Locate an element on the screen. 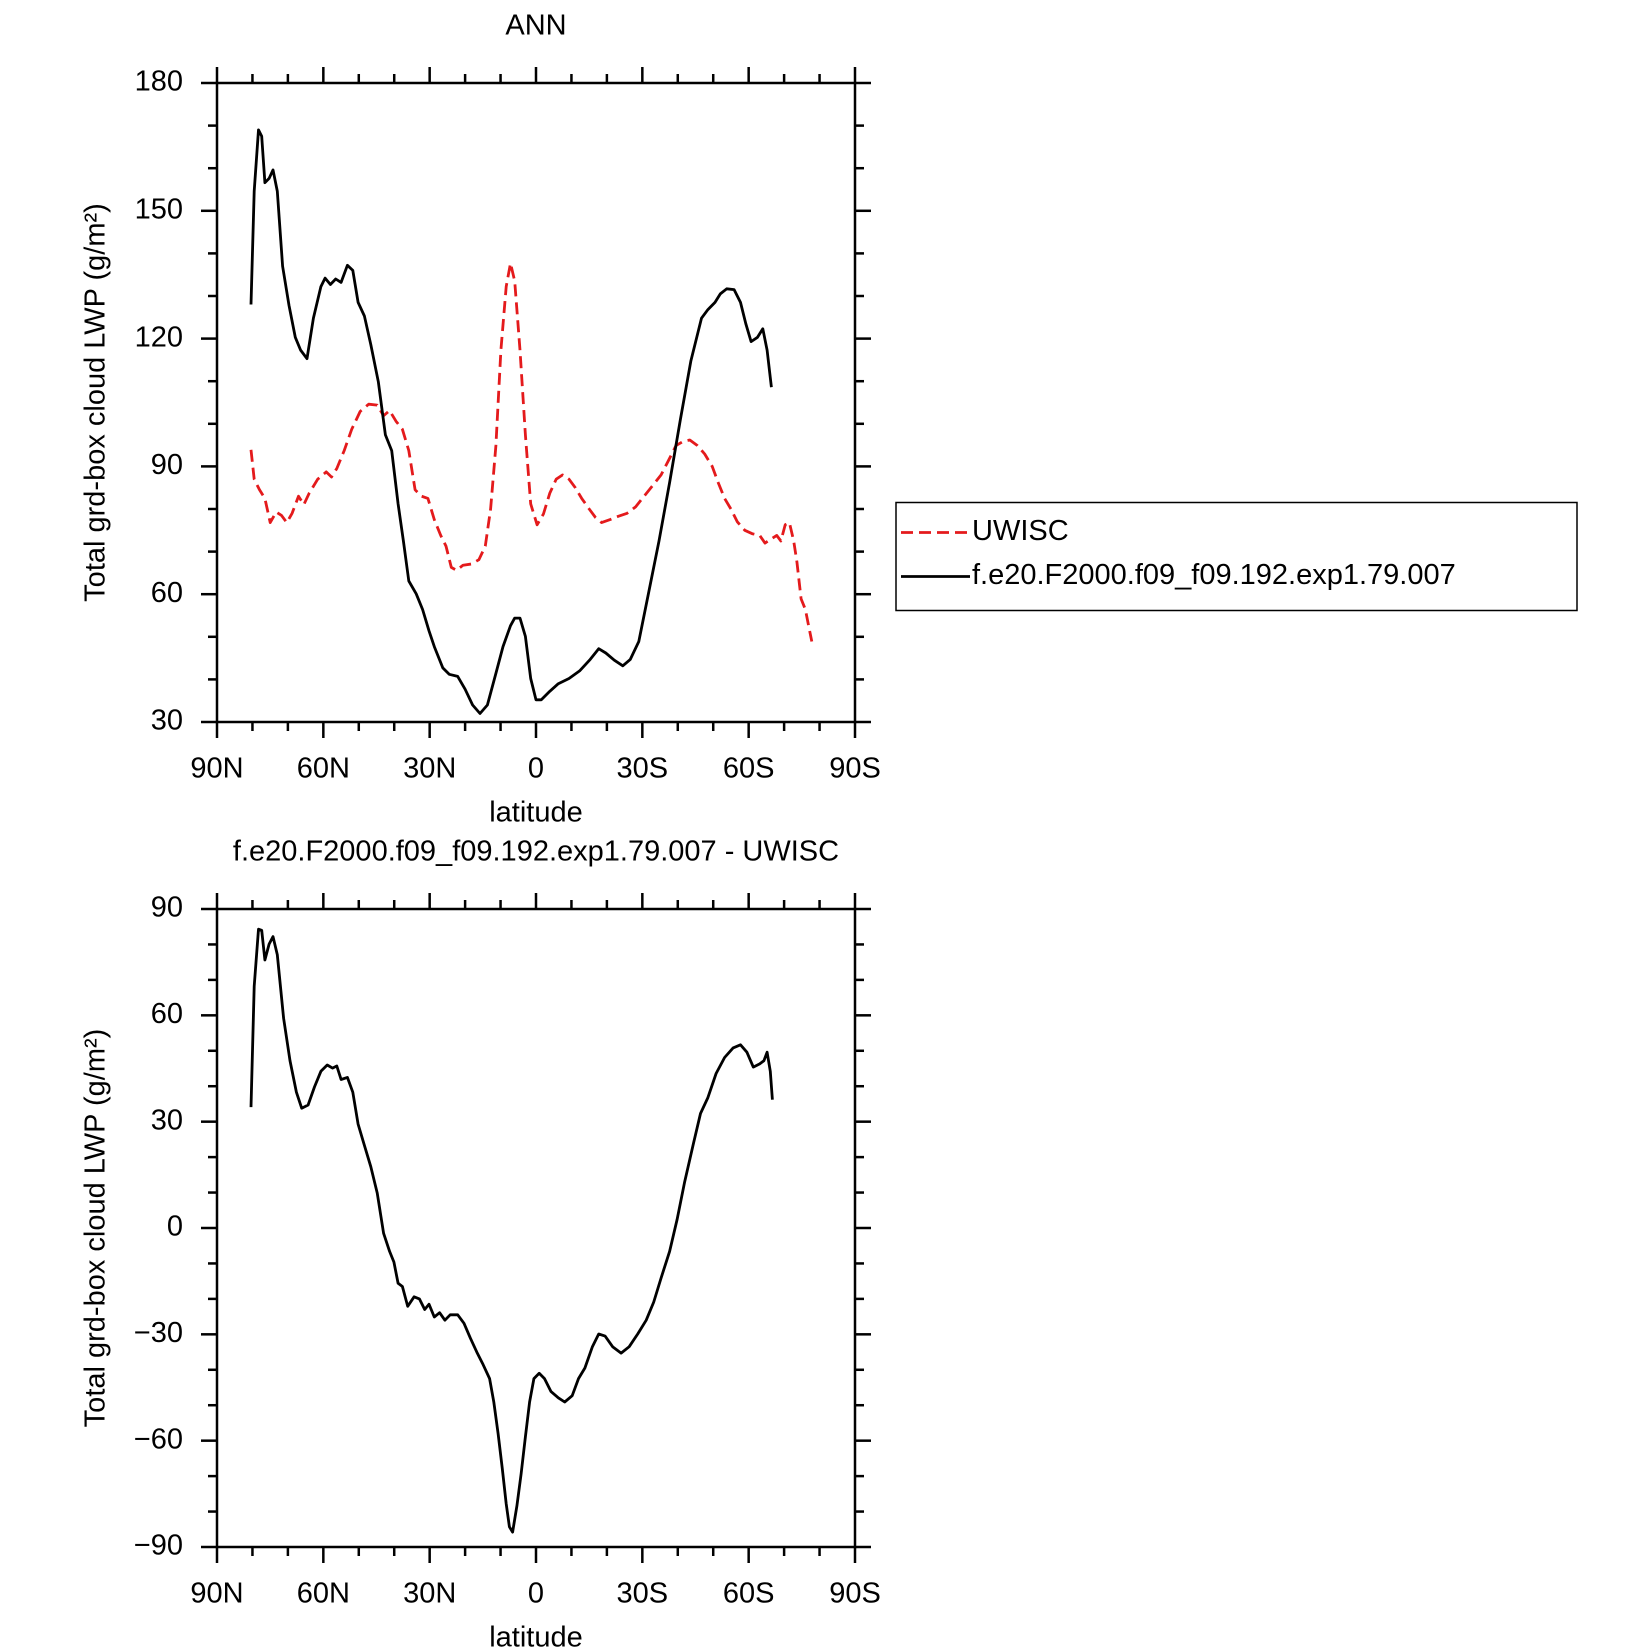 The image size is (1644, 1647). y-tick-label: −60 is located at coordinates (158, 1439).